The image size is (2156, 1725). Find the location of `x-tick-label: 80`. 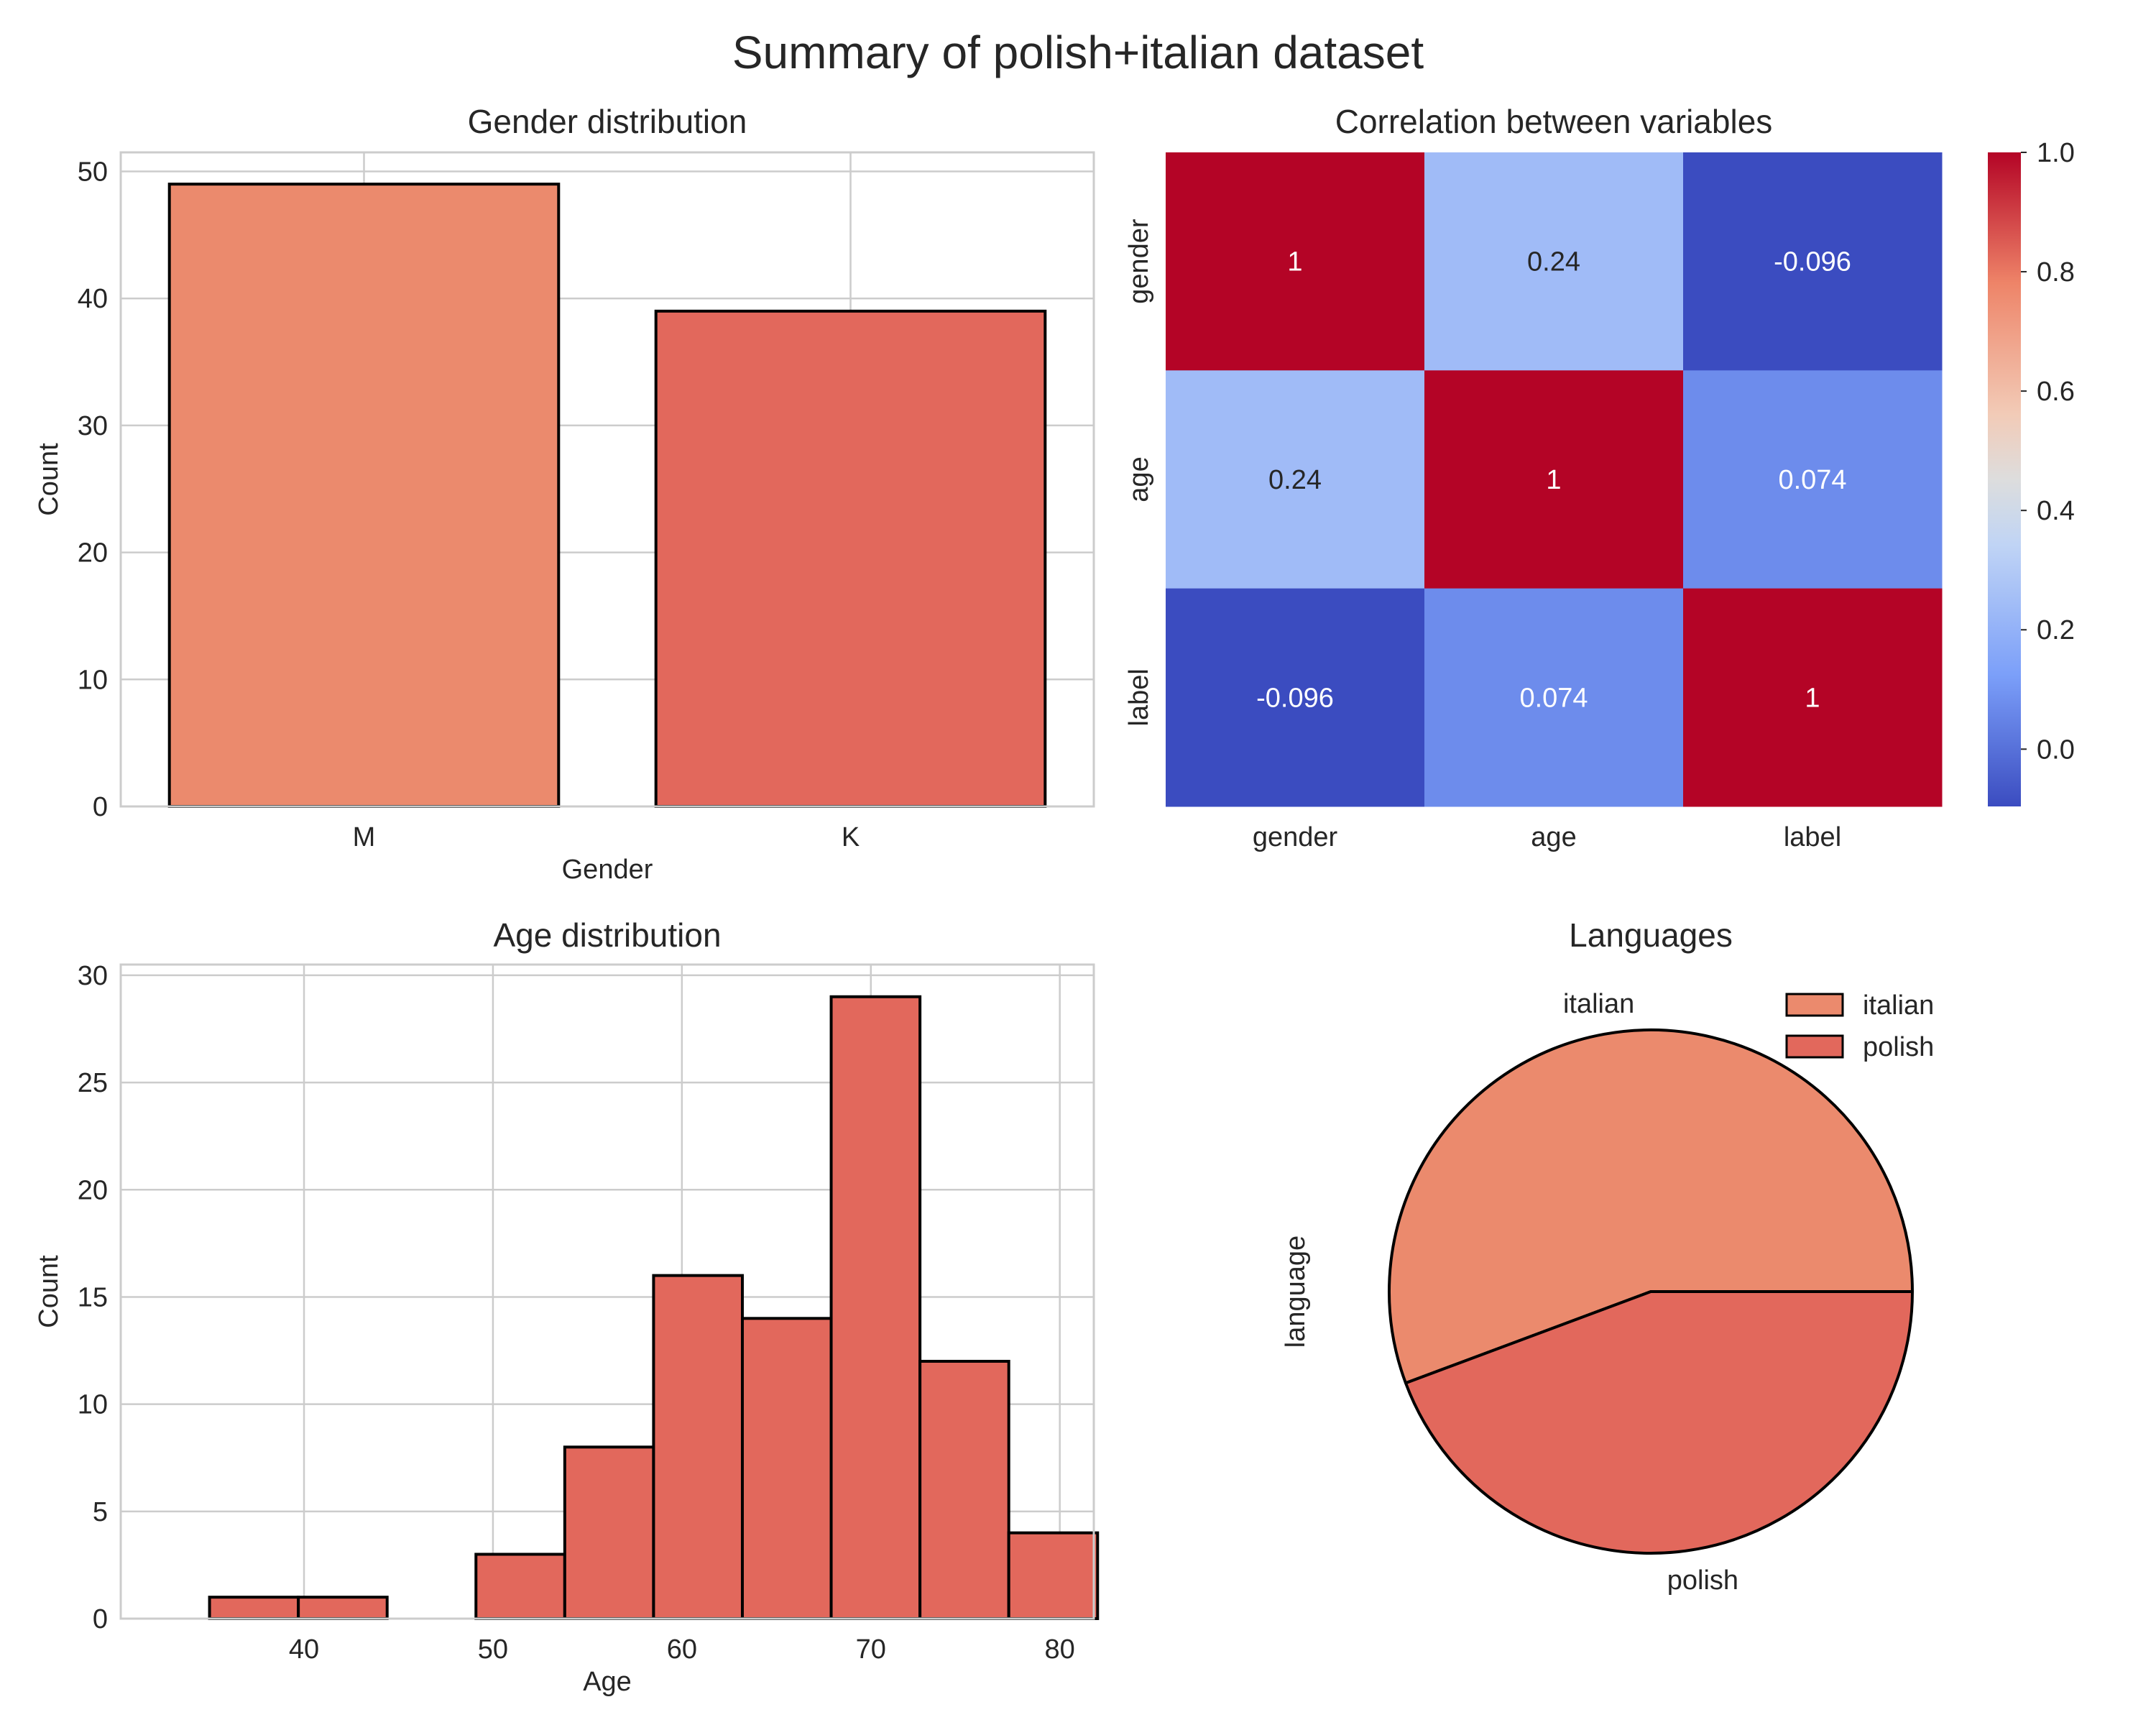

x-tick-label: 80 is located at coordinates (1060, 1649).